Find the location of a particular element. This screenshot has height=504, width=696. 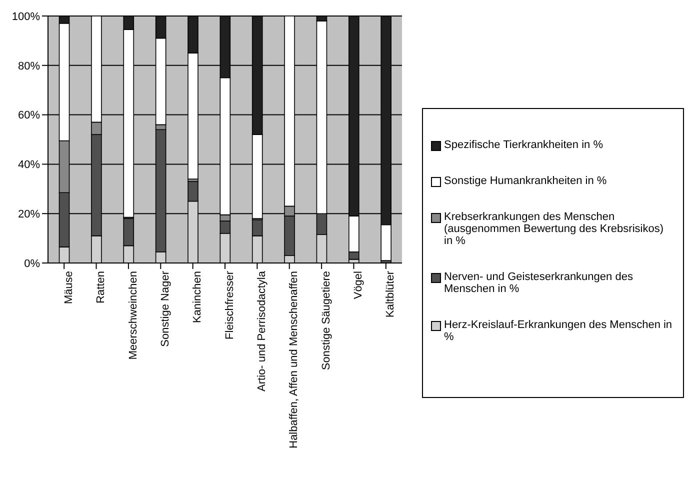

legend-label: Spezifische Tierkrankheiten in % is located at coordinates (523, 145).